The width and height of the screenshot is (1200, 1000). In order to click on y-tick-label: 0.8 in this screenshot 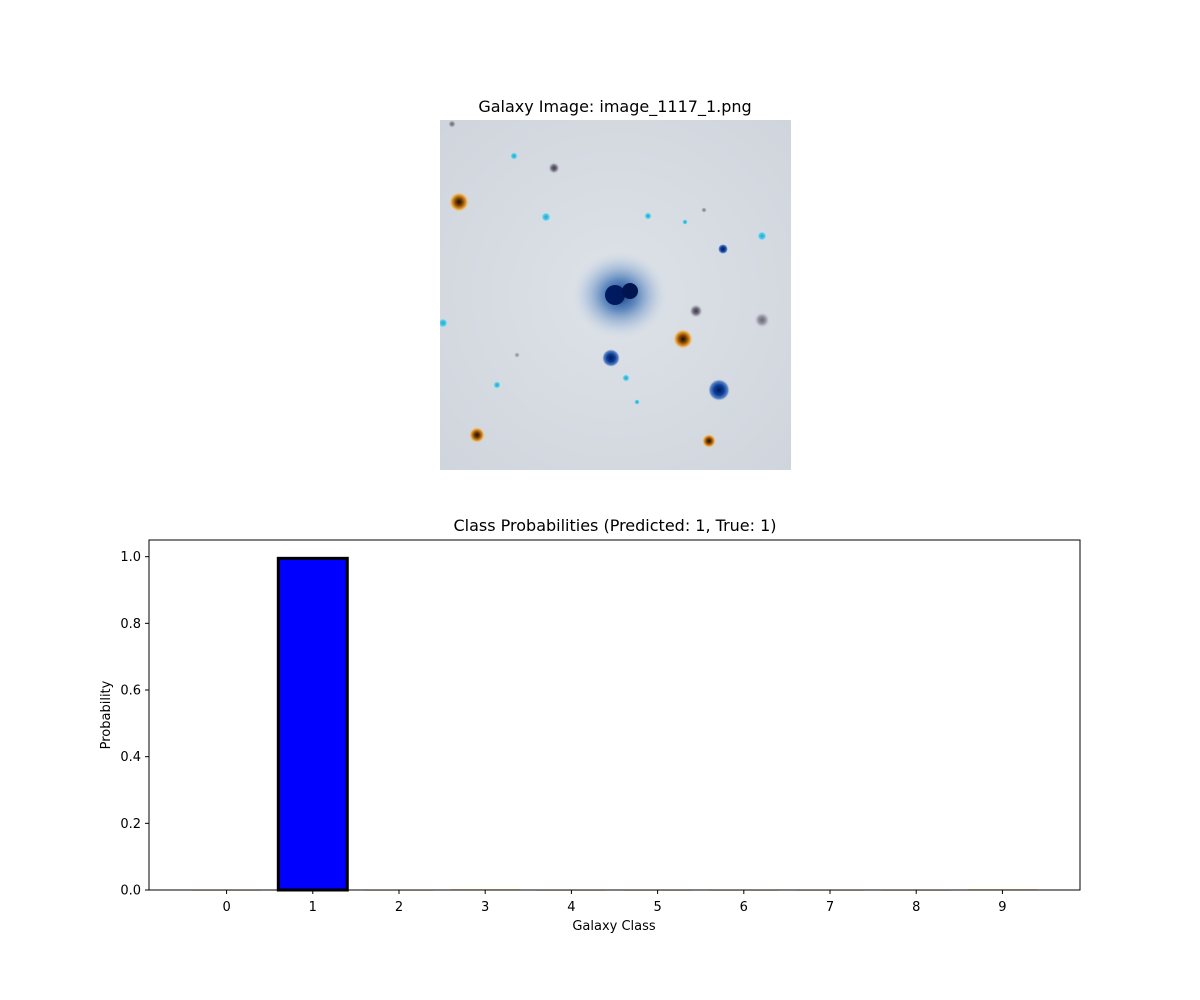, I will do `click(130, 624)`.